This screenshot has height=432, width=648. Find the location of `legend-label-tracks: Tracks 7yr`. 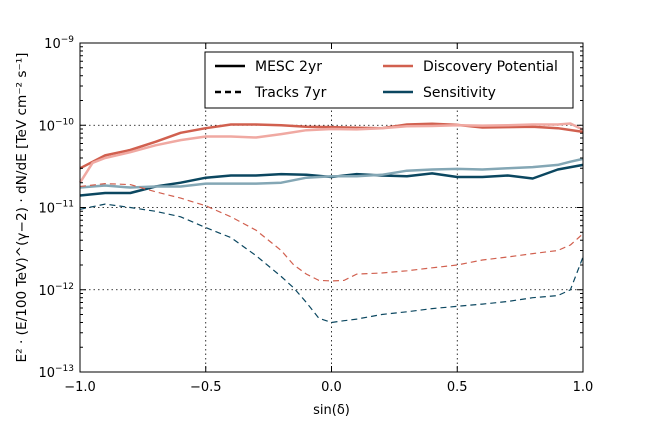

legend-label-tracks: Tracks 7yr is located at coordinates (290, 93).